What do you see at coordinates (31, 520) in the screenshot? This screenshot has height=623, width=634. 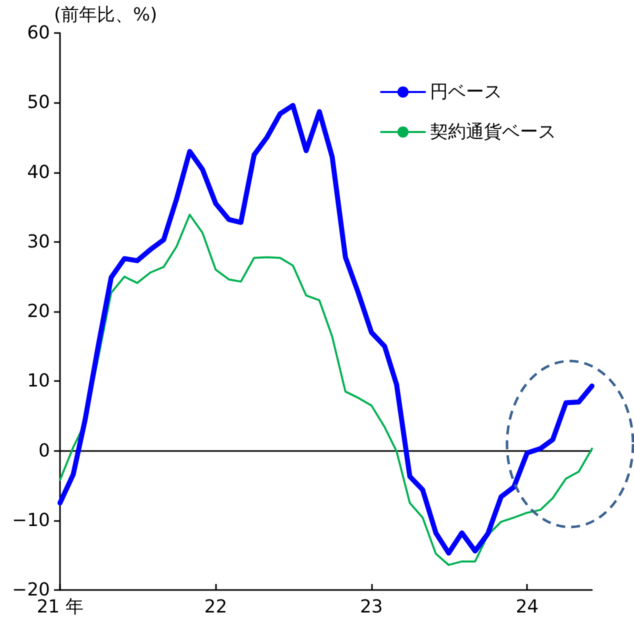 I see `y-tick-label: −10` at bounding box center [31, 520].